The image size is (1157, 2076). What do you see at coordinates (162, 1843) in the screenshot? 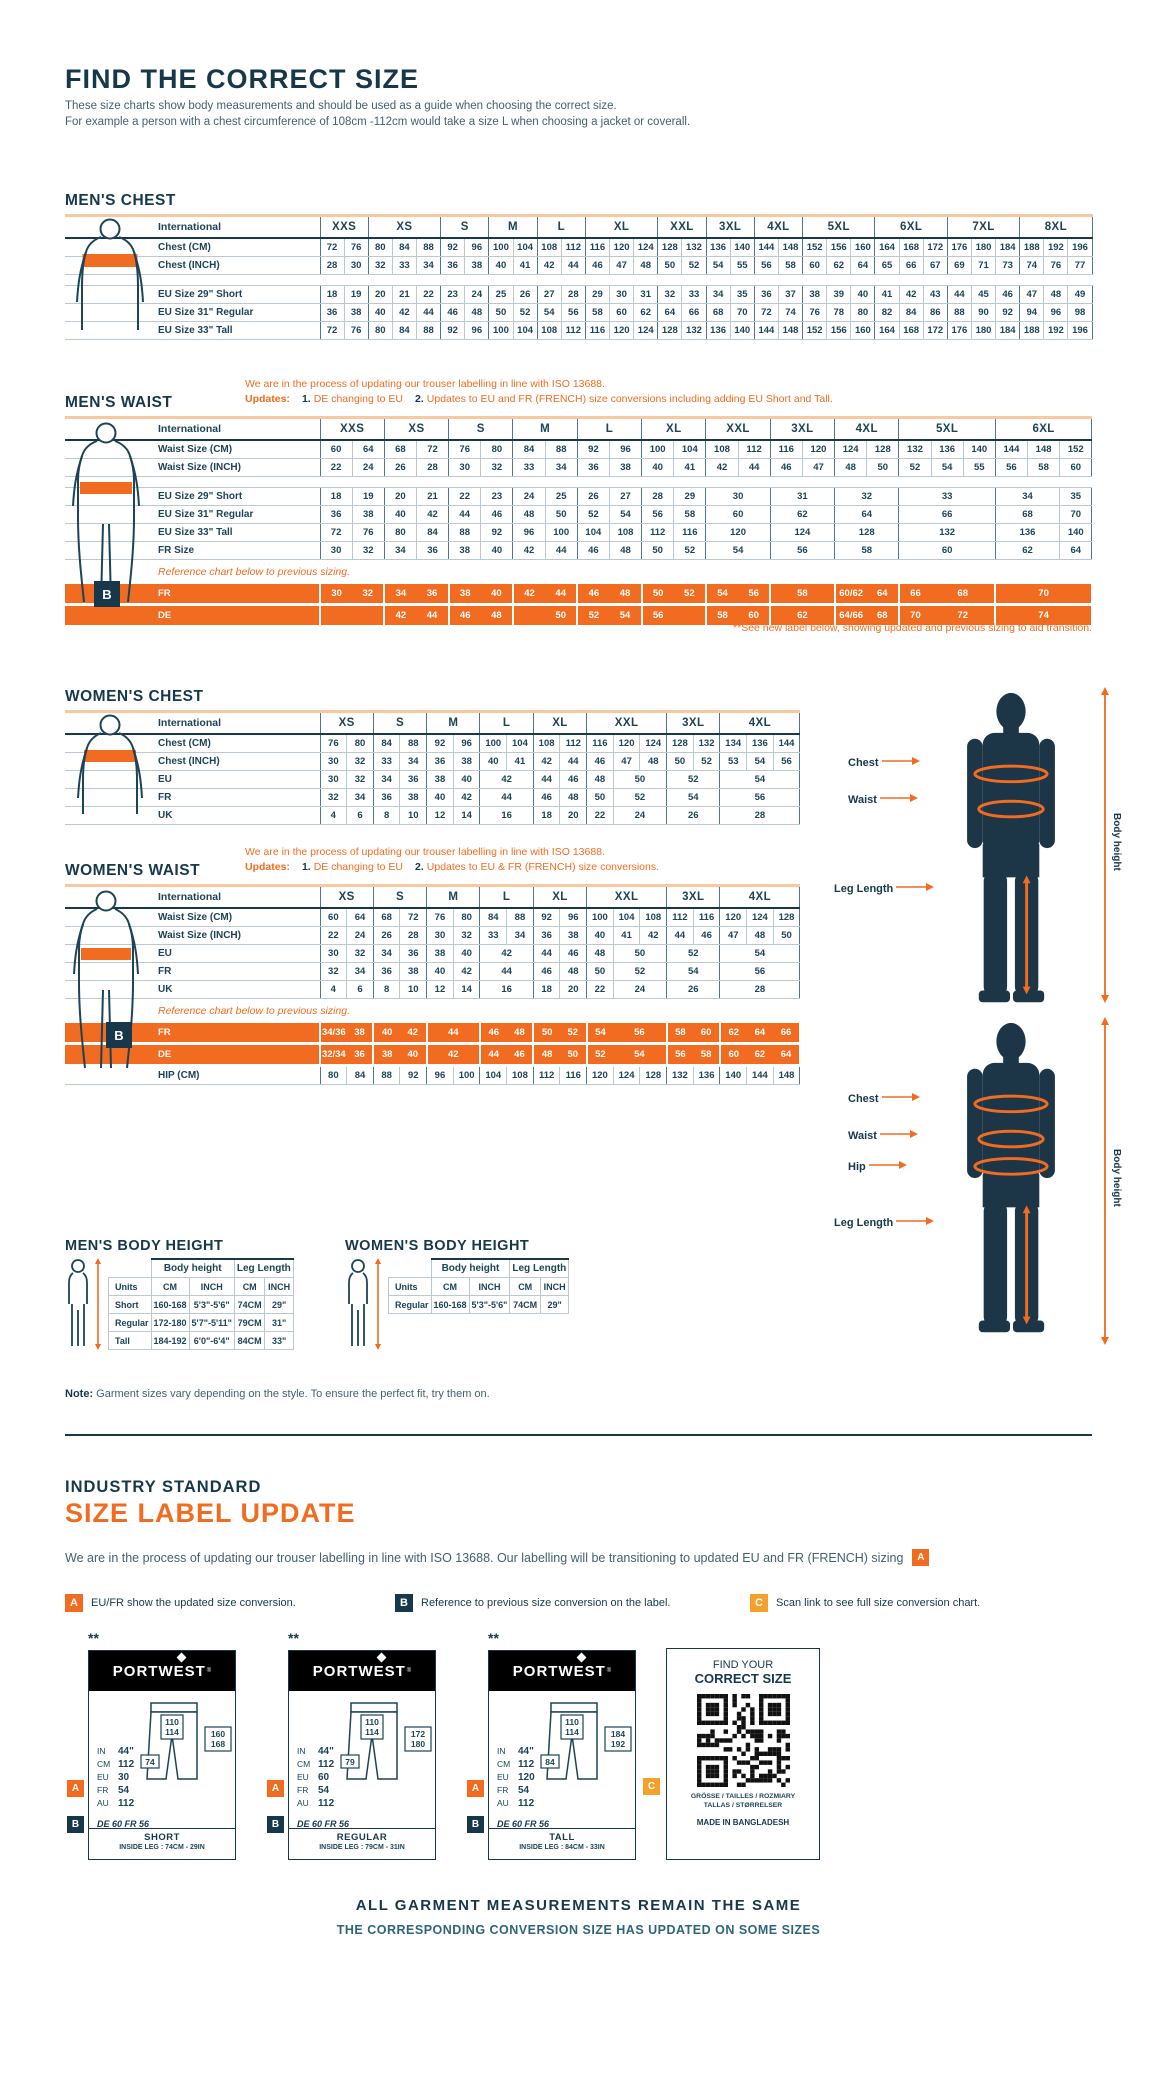
I see `card-footer: SHORT INSIDE LEG : 74CM - 29IN` at bounding box center [162, 1843].